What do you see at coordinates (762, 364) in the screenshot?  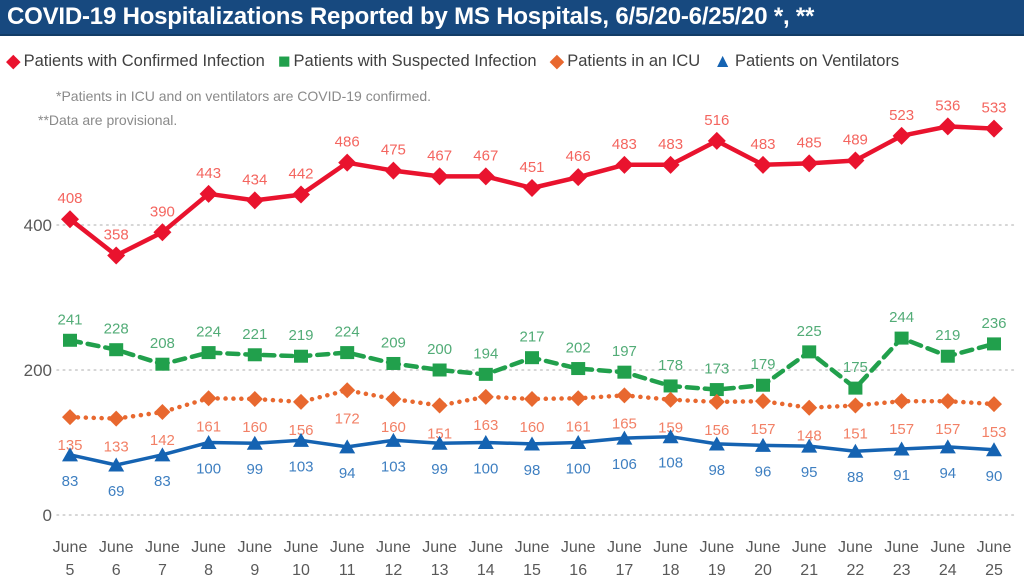 I see `data-point-label: 179` at bounding box center [762, 364].